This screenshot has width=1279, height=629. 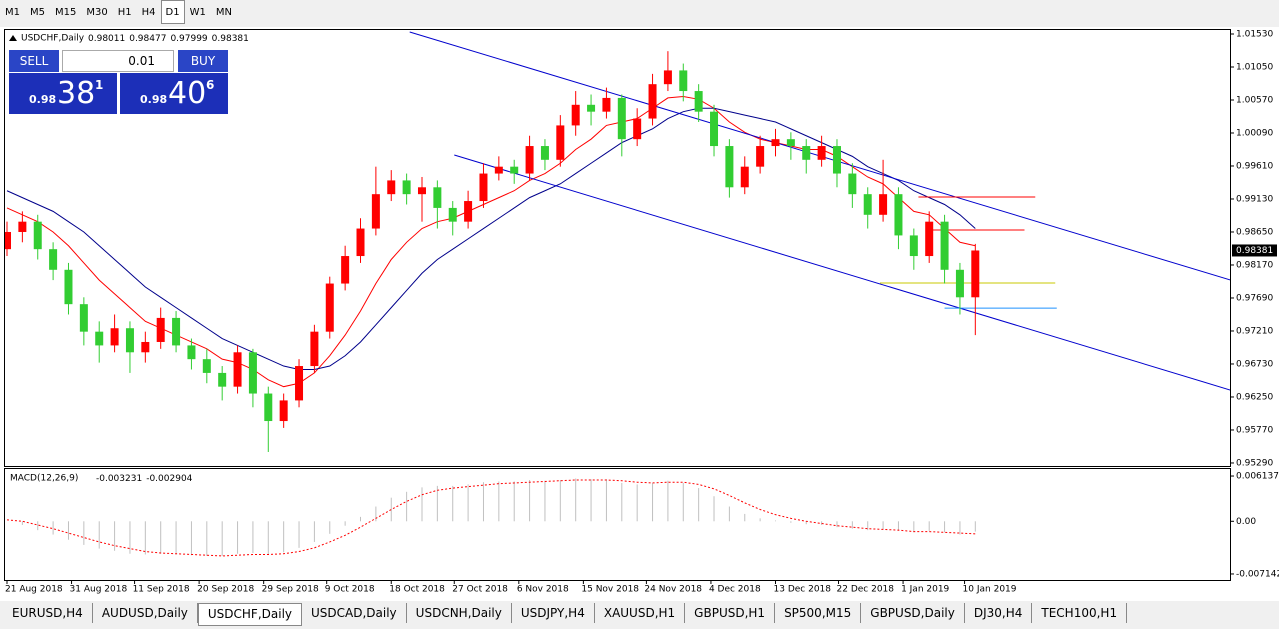 I want to click on macd-value: -0.003231, so click(x=119, y=479).